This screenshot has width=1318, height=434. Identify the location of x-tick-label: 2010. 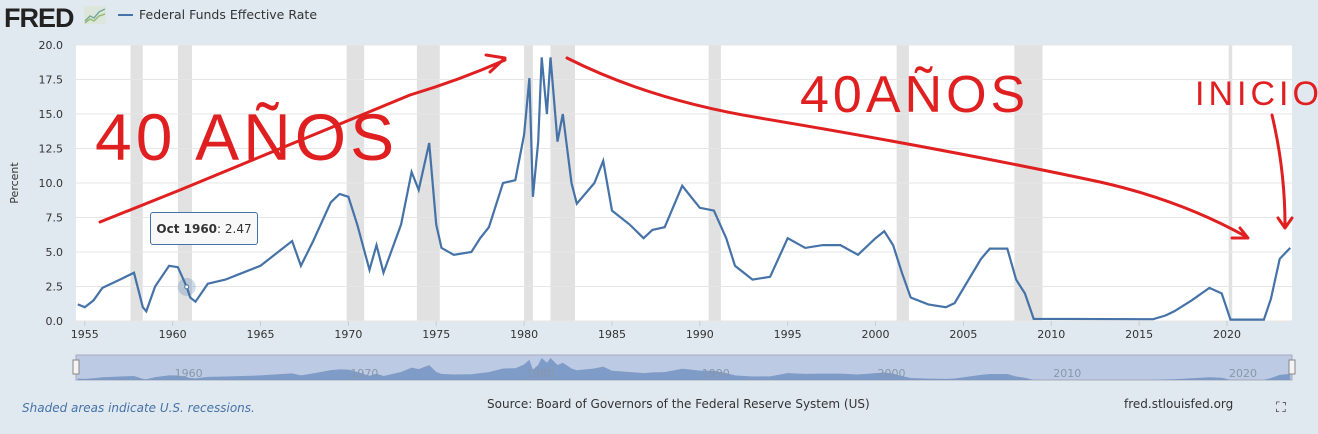
(1051, 334).